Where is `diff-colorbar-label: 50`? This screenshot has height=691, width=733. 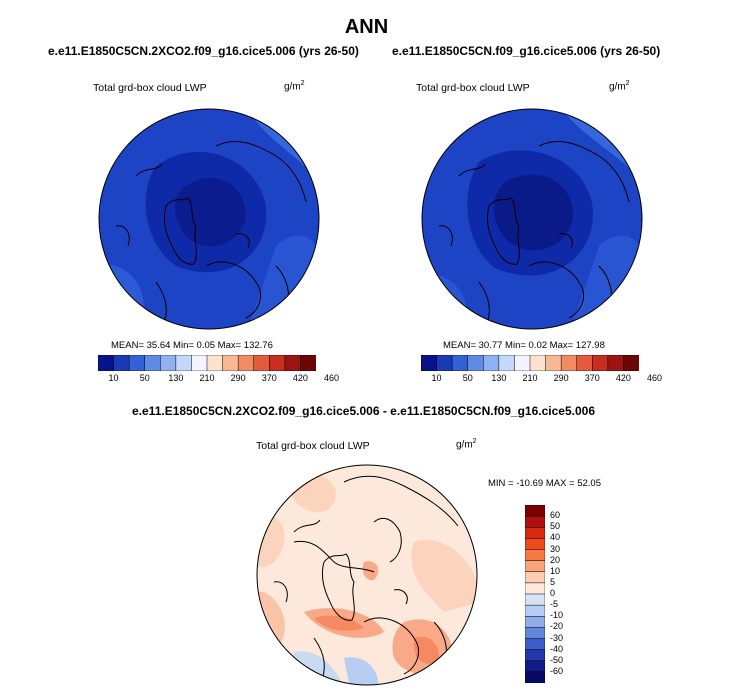
diff-colorbar-label: 50 is located at coordinates (555, 526).